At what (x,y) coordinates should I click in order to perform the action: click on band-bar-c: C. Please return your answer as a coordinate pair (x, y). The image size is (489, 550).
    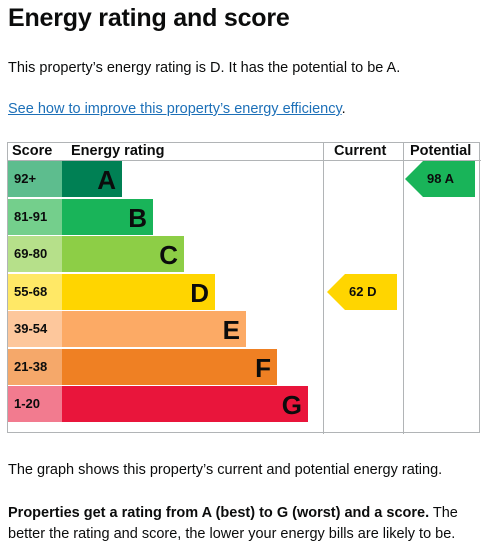
    Looking at the image, I should click on (123, 254).